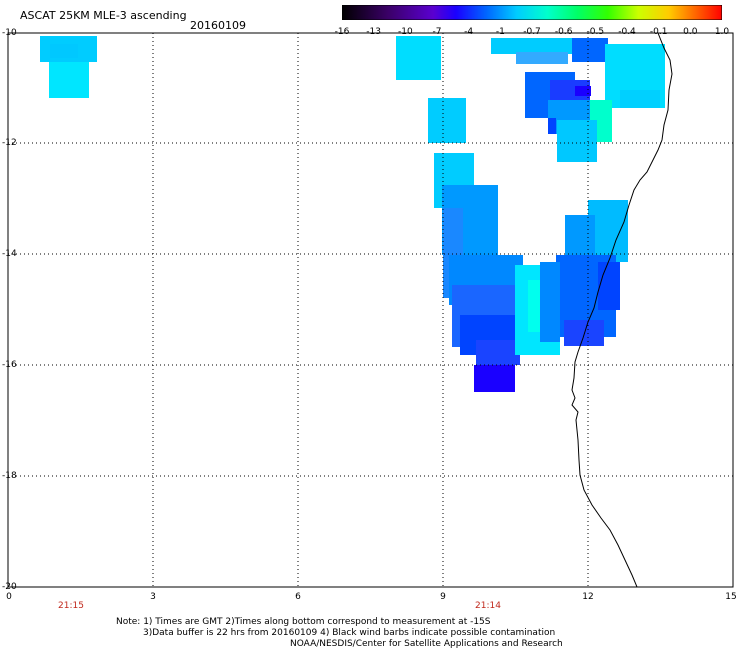 This screenshot has width=740, height=650. I want to click on colorbar-tick-label: -16, so click(342, 32).